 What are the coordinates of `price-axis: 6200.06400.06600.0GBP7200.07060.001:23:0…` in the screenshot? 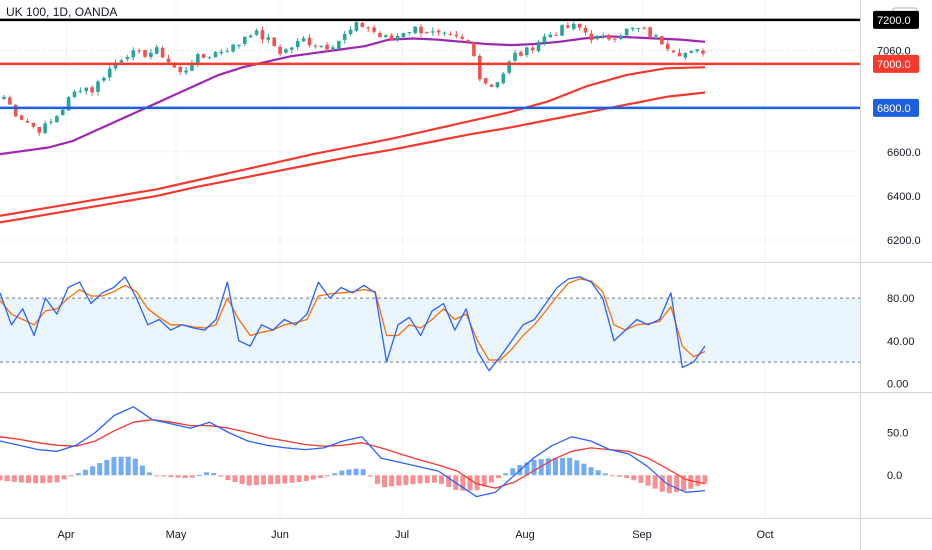 It's located at (897, 244).